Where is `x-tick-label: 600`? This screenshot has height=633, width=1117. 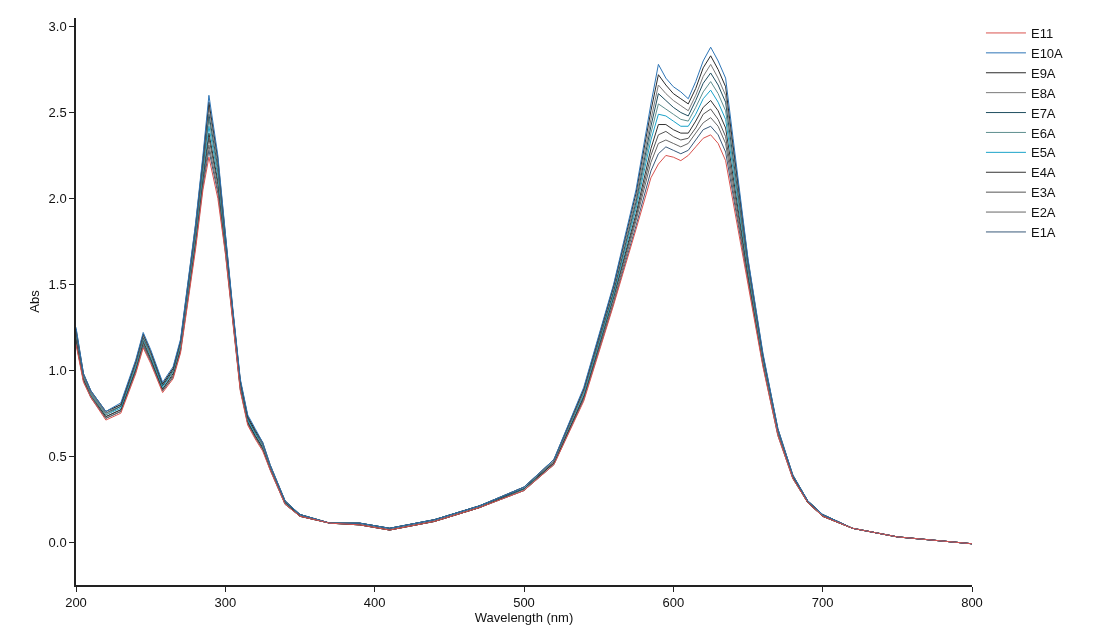 x-tick-label: 600 is located at coordinates (673, 603).